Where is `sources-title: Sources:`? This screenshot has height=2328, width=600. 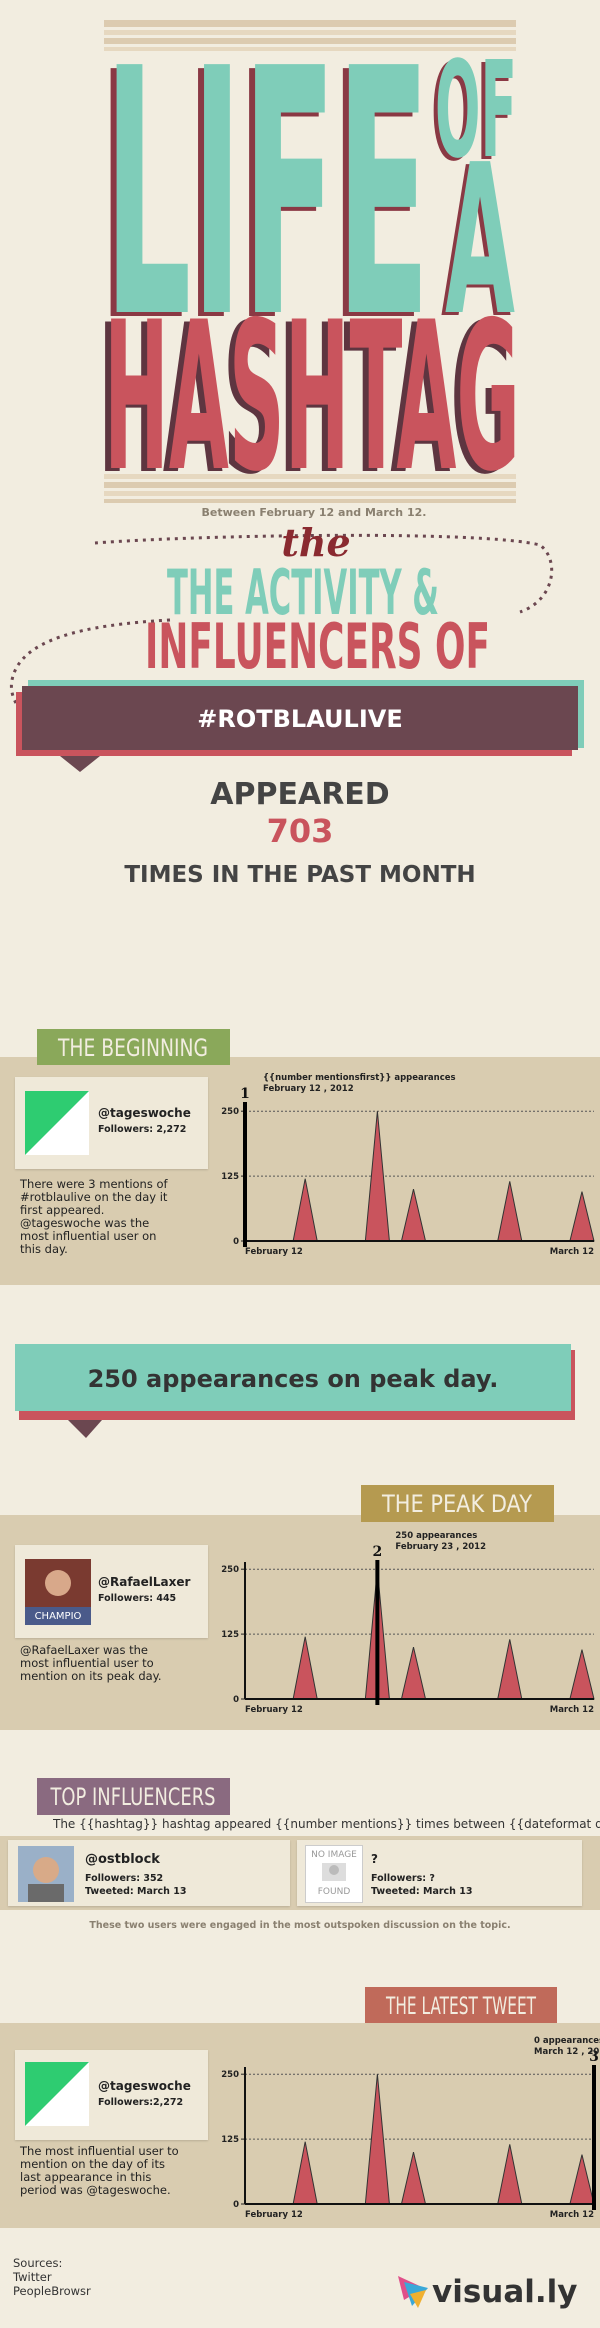 sources-title: Sources: is located at coordinates (38, 2263).